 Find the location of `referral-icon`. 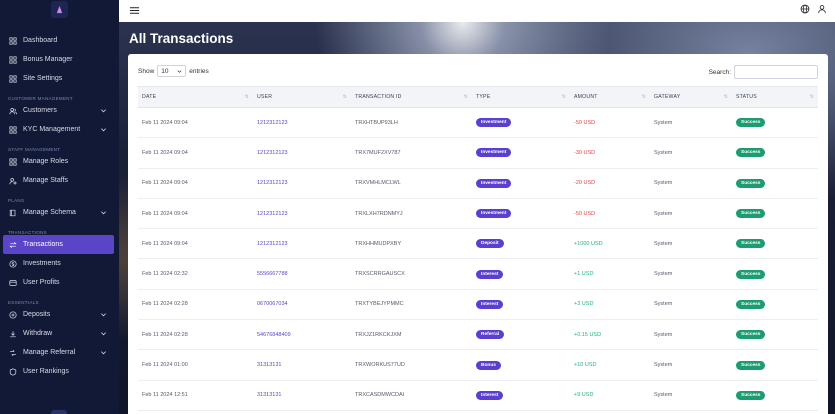

referral-icon is located at coordinates (12, 352).